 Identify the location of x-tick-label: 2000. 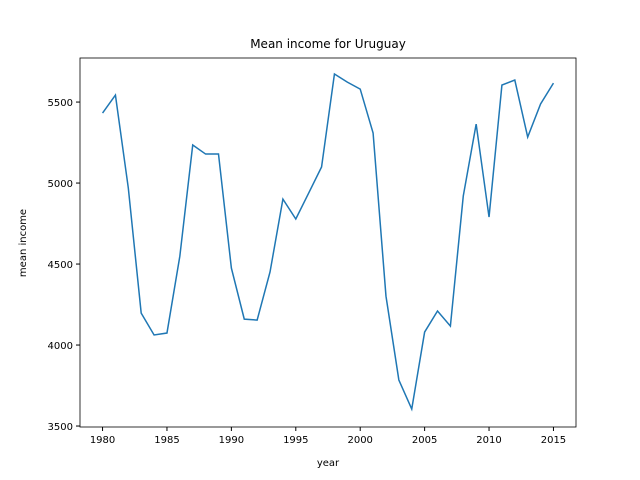
(359, 440).